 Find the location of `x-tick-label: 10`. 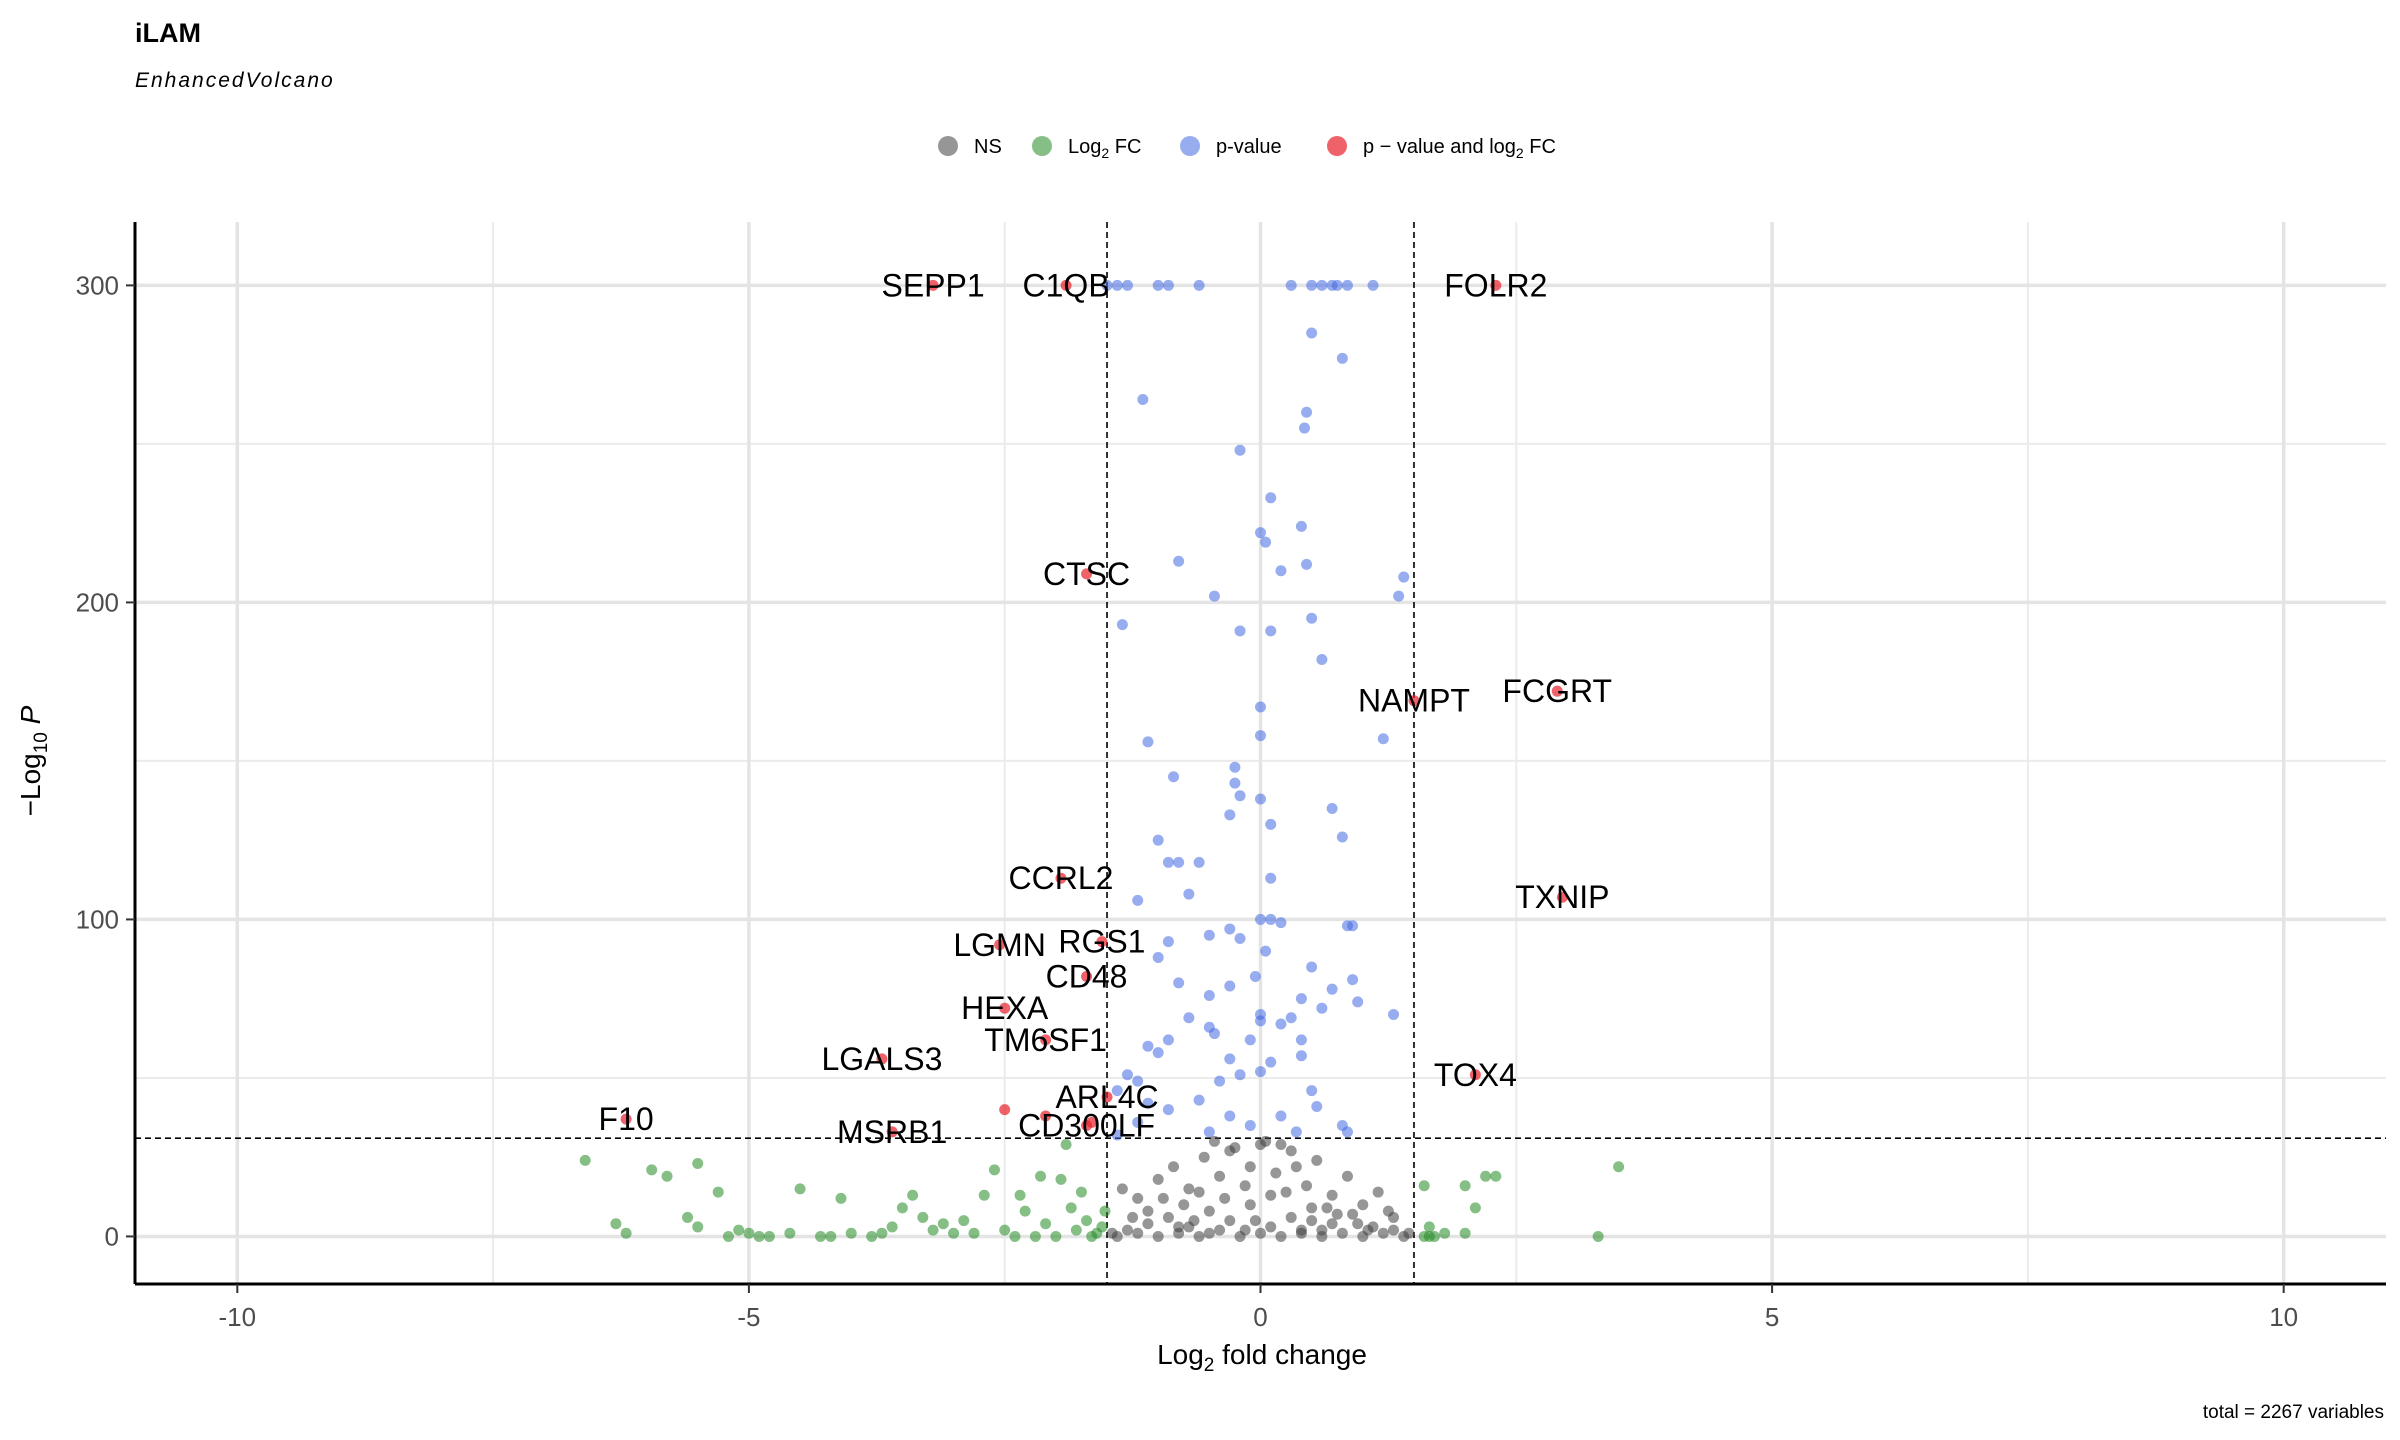

x-tick-label: 10 is located at coordinates (2283, 1317).